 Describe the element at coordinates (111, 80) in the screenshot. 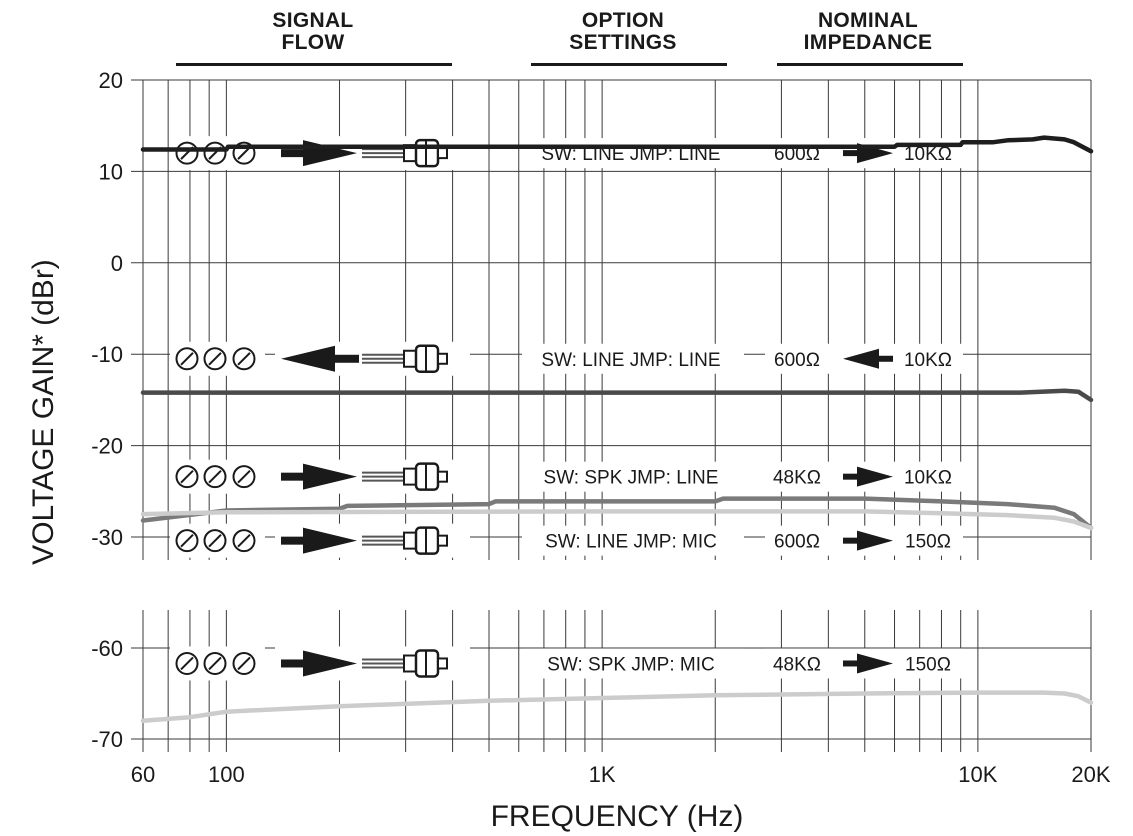

I see `y-tick-label: 20` at that location.